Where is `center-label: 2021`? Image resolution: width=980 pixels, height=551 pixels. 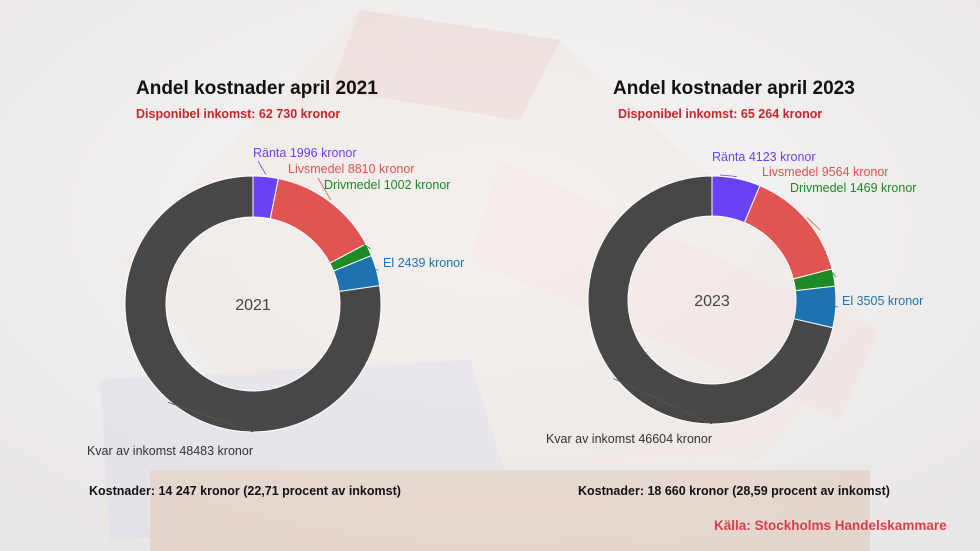
center-label: 2021 is located at coordinates (253, 305).